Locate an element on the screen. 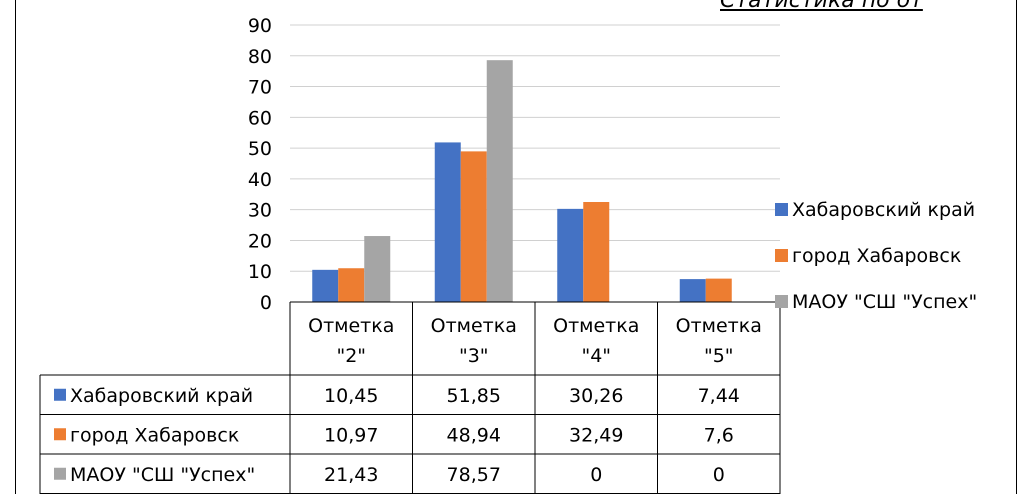  frame-left-border is located at coordinates (15, 247).